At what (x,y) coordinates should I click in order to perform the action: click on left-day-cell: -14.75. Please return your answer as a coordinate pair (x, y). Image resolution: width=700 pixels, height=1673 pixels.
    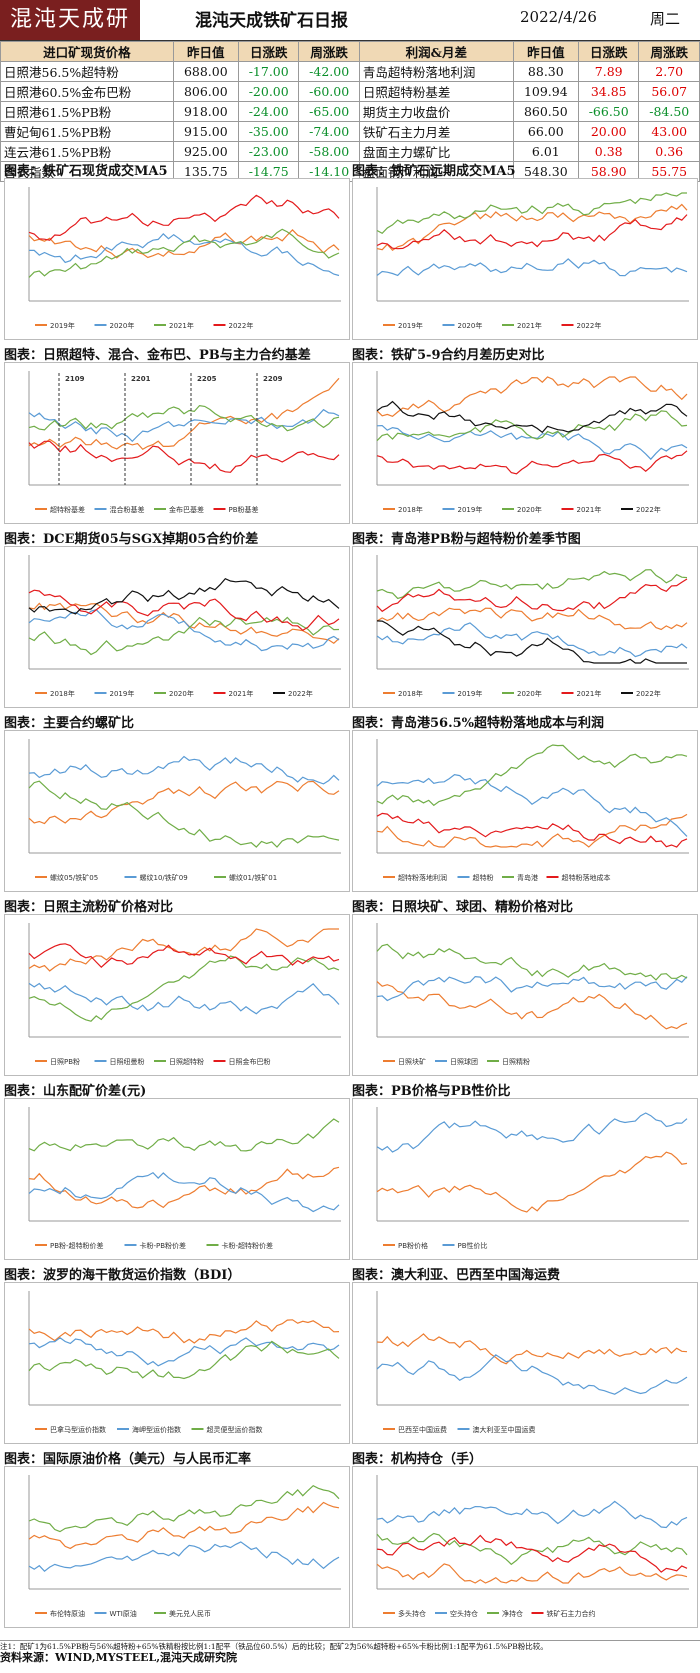
    Looking at the image, I should click on (268, 171).